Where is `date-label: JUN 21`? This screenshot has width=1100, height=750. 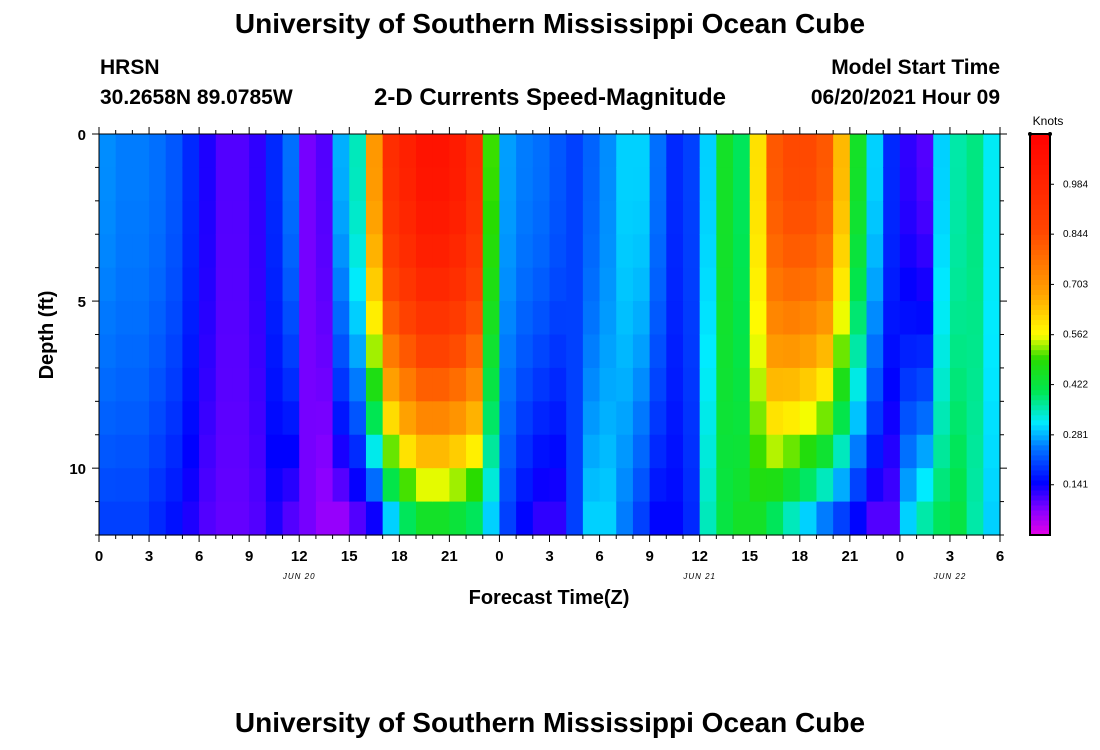 date-label: JUN 21 is located at coordinates (699, 576).